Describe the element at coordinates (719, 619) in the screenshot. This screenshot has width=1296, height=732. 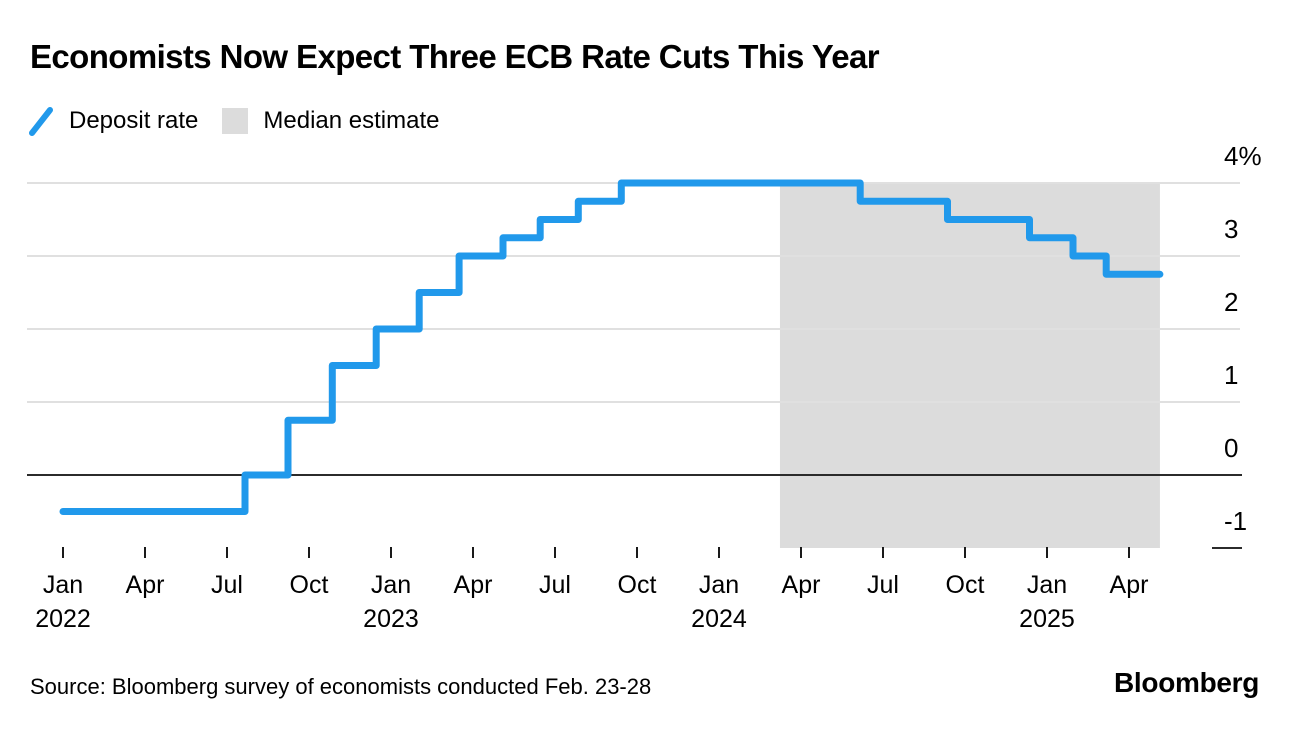
I see `x-axis-year-label: 2024` at that location.